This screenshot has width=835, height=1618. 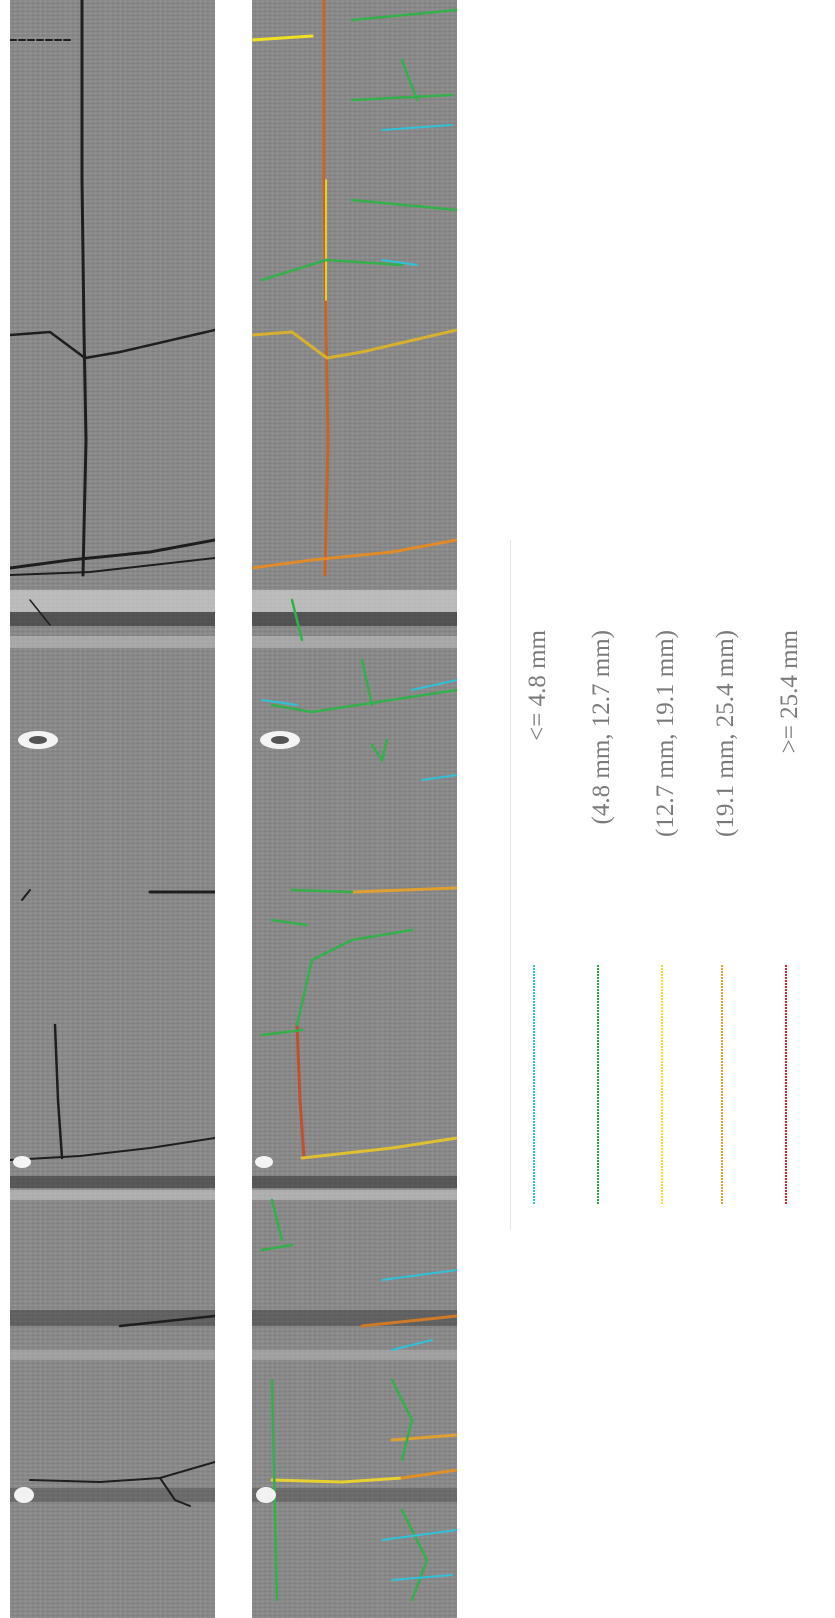 I want to click on legend-label: (12.7 mm, 19.1 mm), so click(x=665, y=733).